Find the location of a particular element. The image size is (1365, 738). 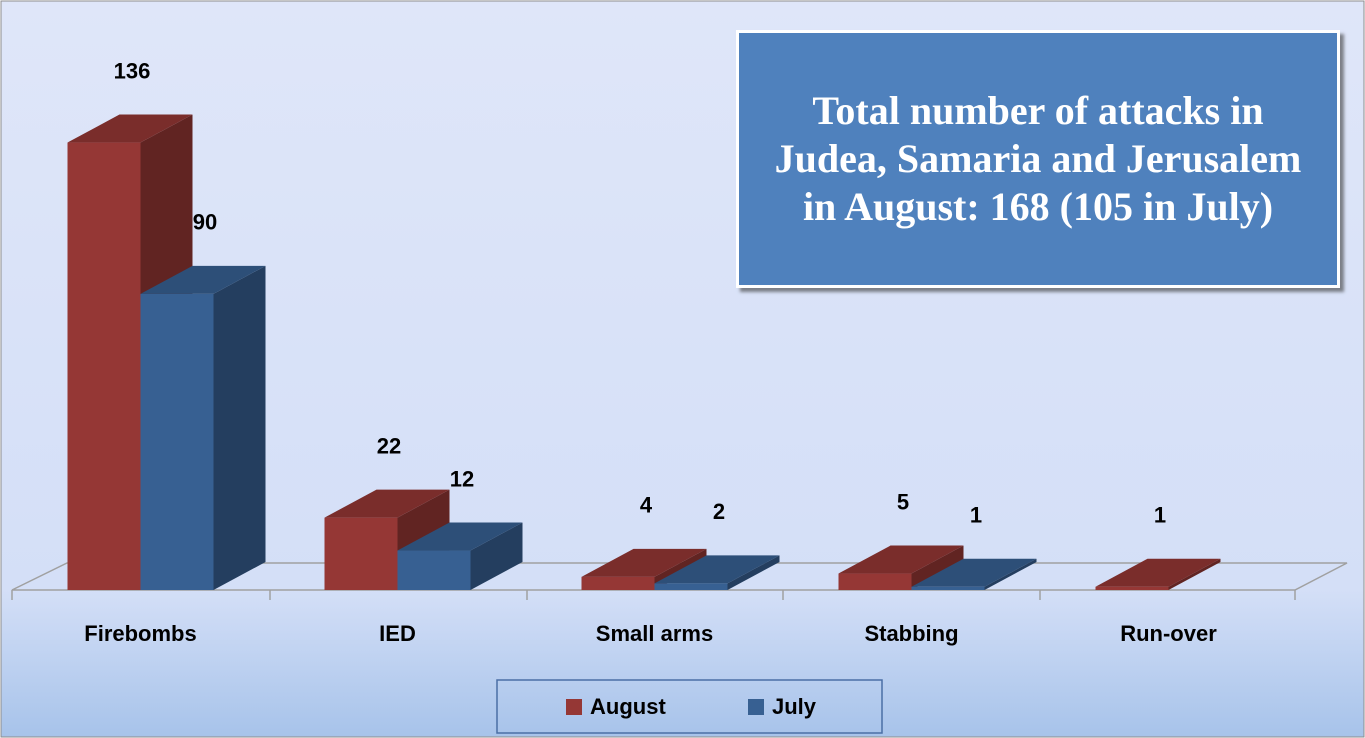

value-label: 22 is located at coordinates (389, 445).